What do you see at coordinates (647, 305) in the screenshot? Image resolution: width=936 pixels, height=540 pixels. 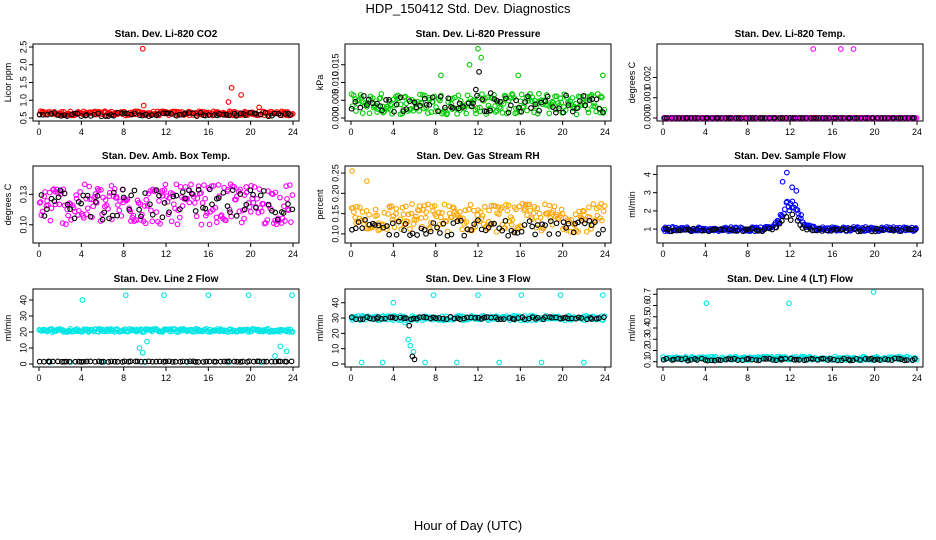 I see `y-tick-label: 0.6` at bounding box center [647, 305].